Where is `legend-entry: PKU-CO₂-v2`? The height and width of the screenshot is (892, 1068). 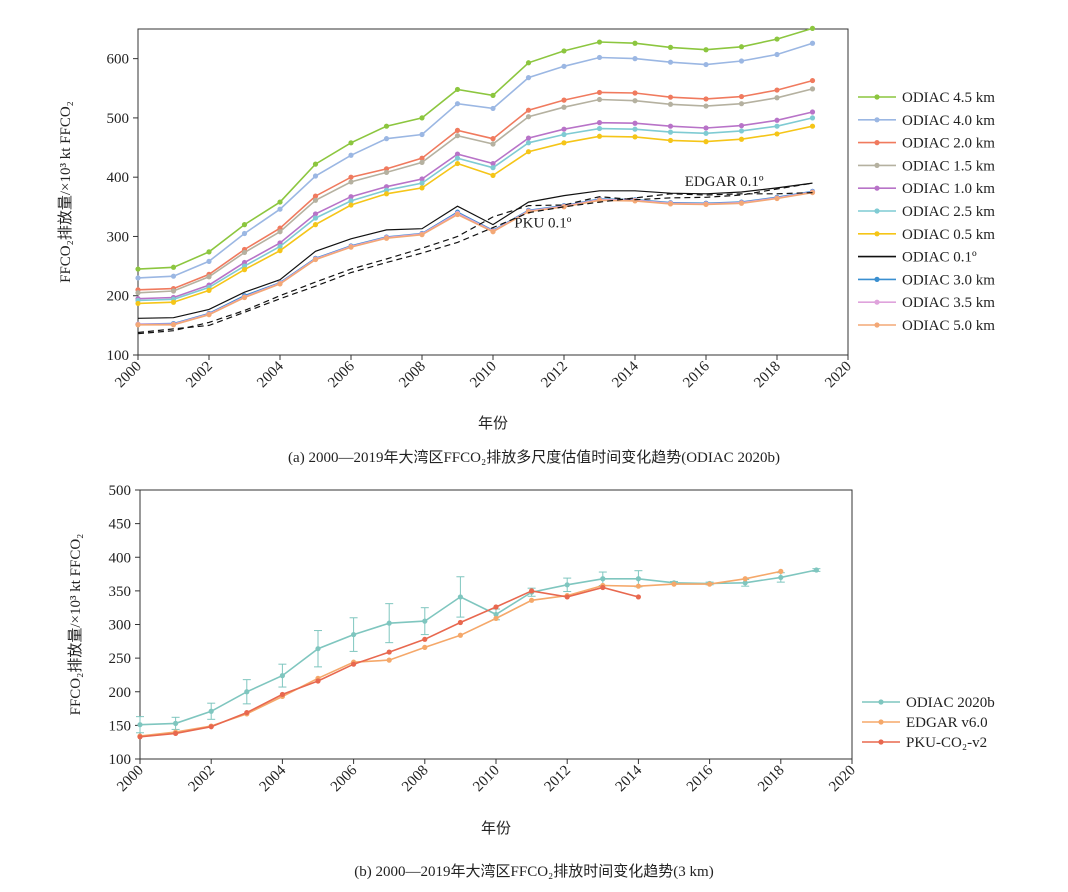
legend-entry: PKU-CO₂-v2 is located at coordinates (924, 743).